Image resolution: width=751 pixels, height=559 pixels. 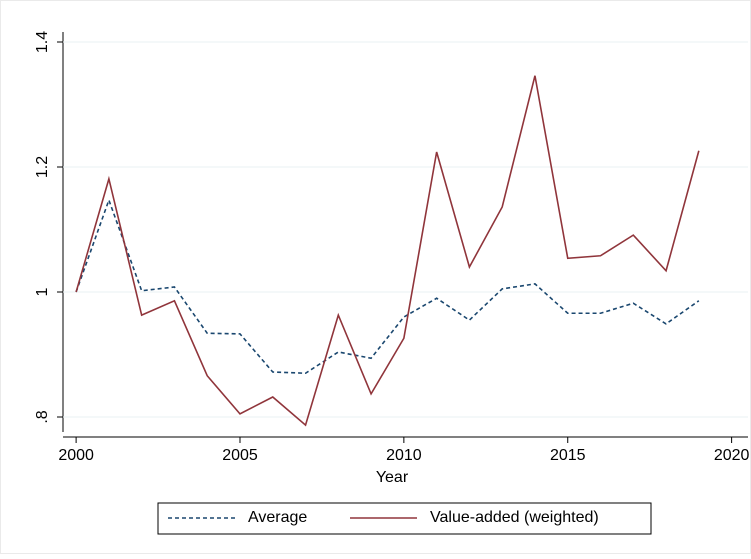 What do you see at coordinates (42, 291) in the screenshot?
I see `y-tick-label: 1` at bounding box center [42, 291].